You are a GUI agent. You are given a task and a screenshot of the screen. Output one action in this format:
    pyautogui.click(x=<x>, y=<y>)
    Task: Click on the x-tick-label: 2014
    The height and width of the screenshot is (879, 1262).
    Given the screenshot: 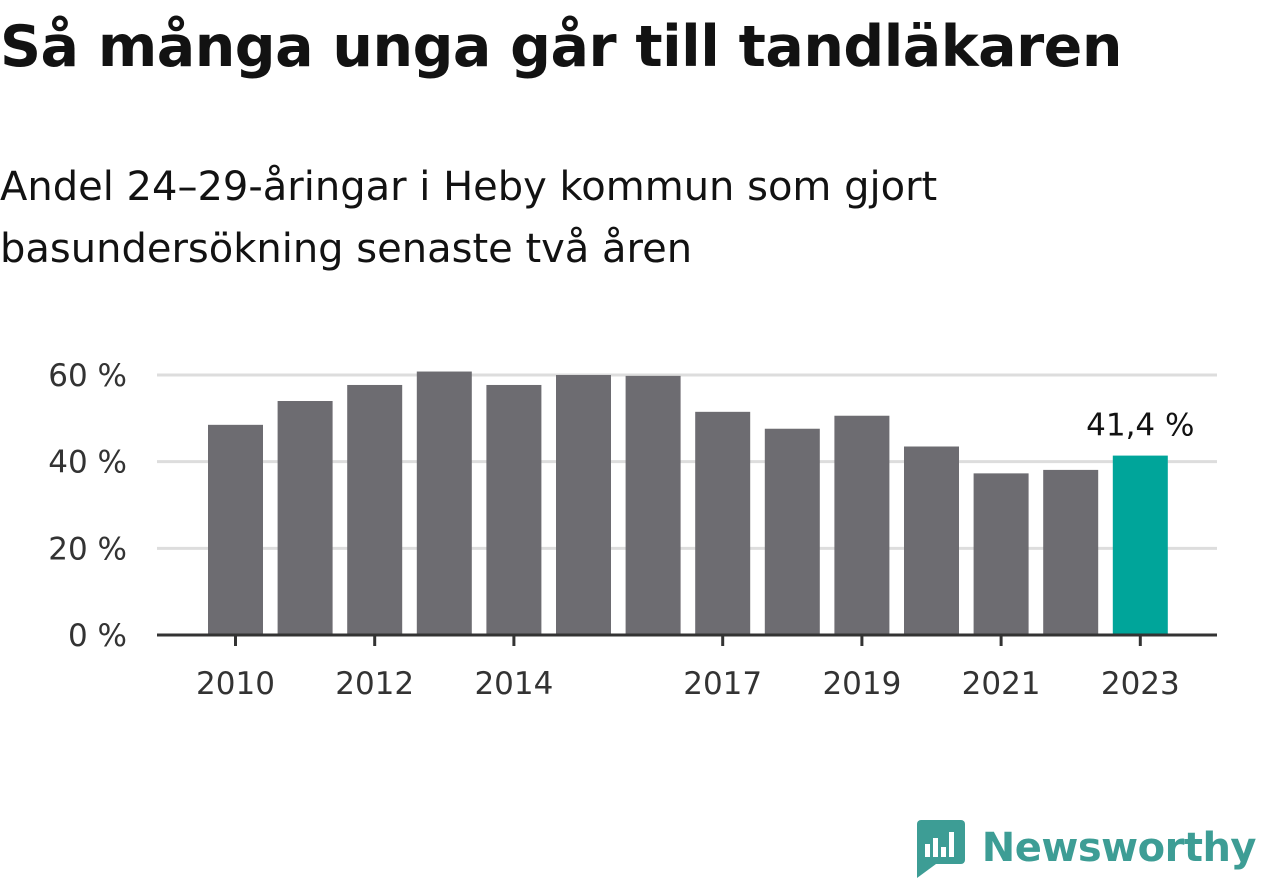 What is the action you would take?
    pyautogui.click(x=513, y=684)
    